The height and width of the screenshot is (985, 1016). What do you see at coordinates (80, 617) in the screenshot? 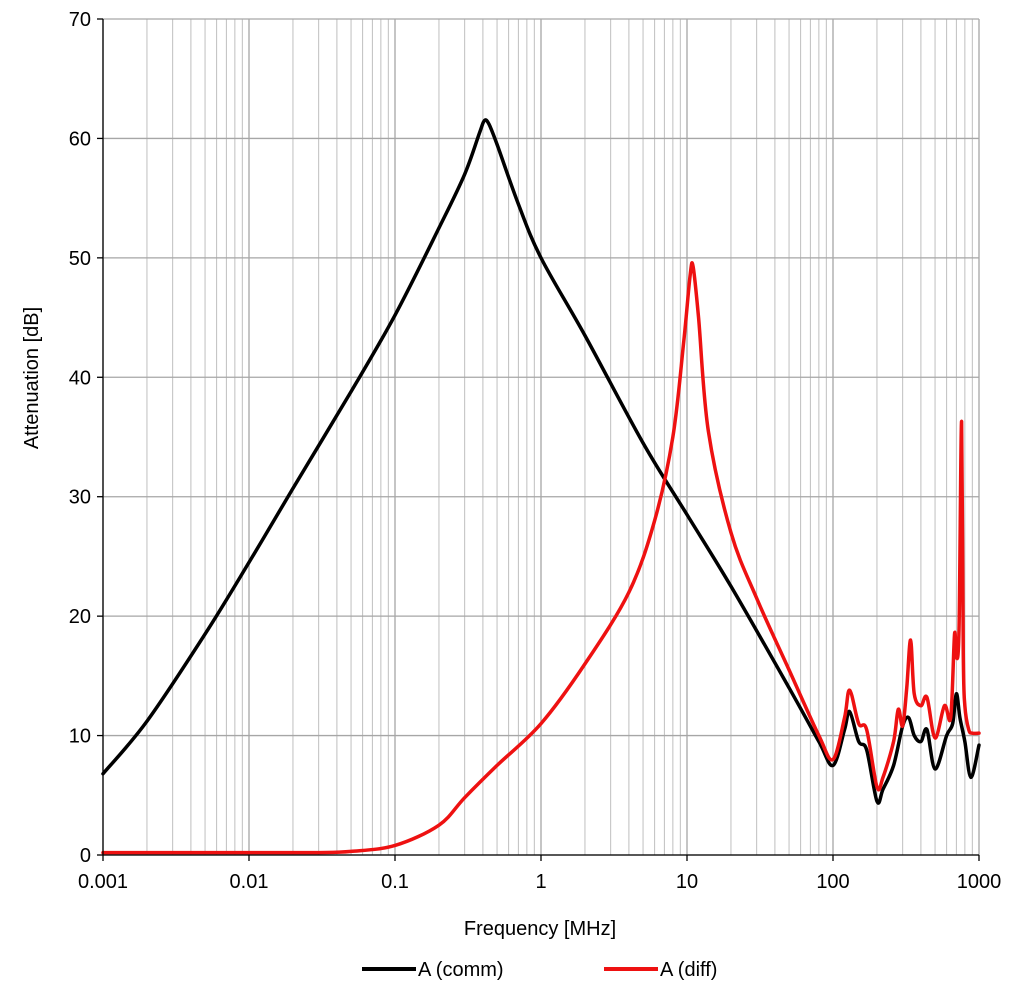
I see `y-tick-label: 20` at bounding box center [80, 617].